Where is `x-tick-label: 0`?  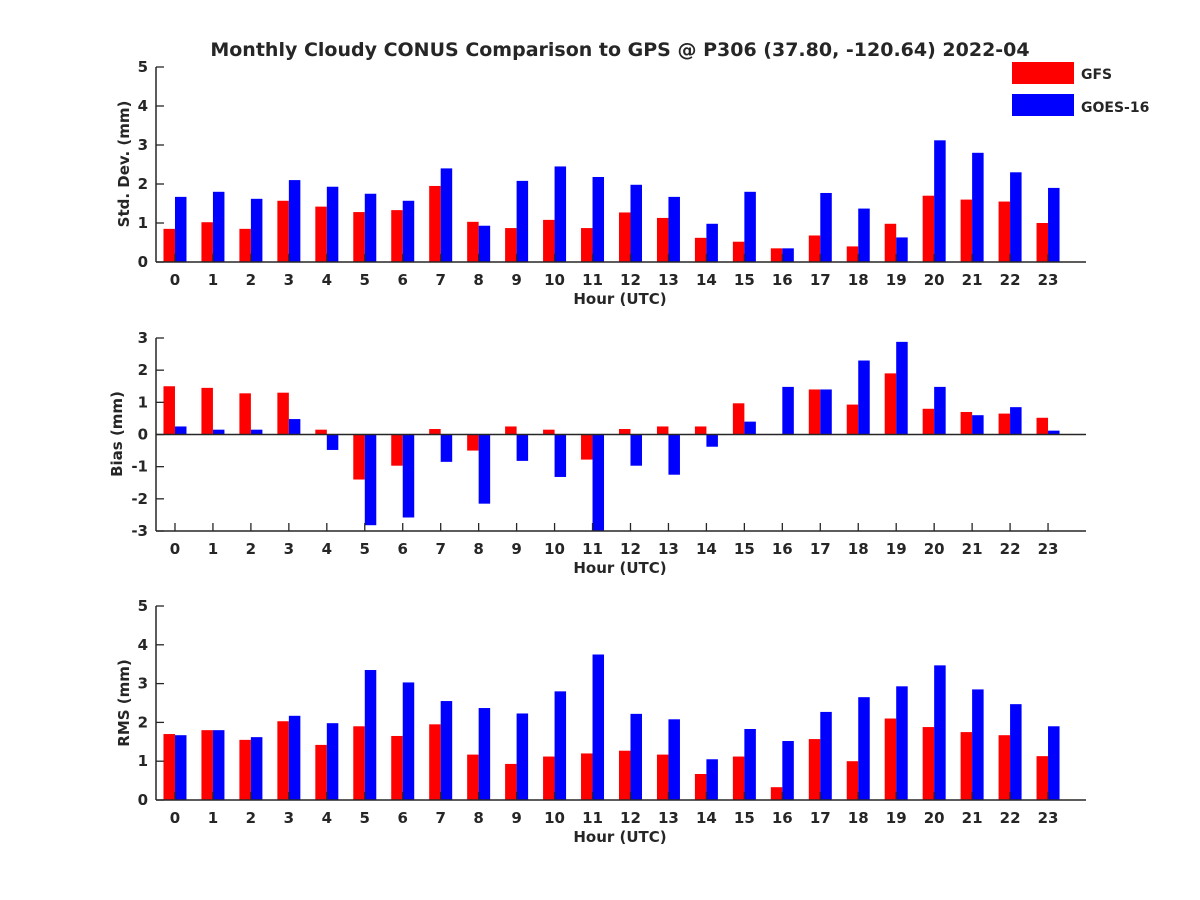 x-tick-label: 0 is located at coordinates (175, 818).